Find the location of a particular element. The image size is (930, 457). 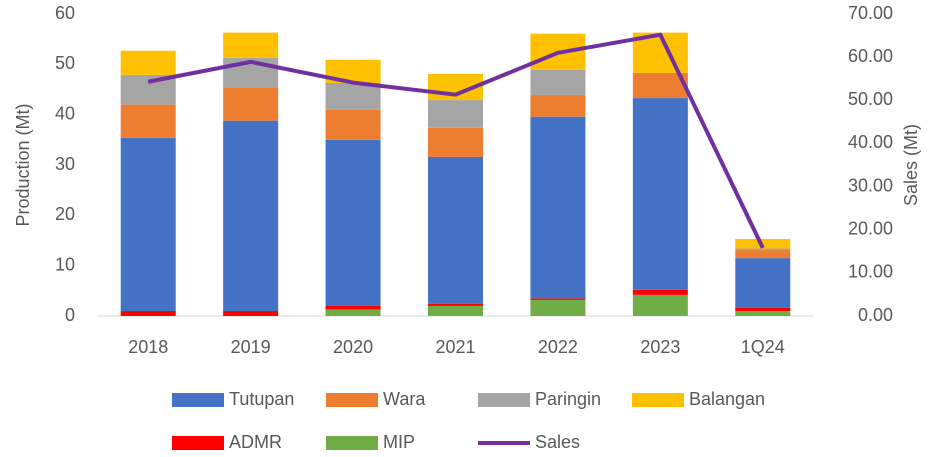

y-tick-label: 20 is located at coordinates (65, 214).